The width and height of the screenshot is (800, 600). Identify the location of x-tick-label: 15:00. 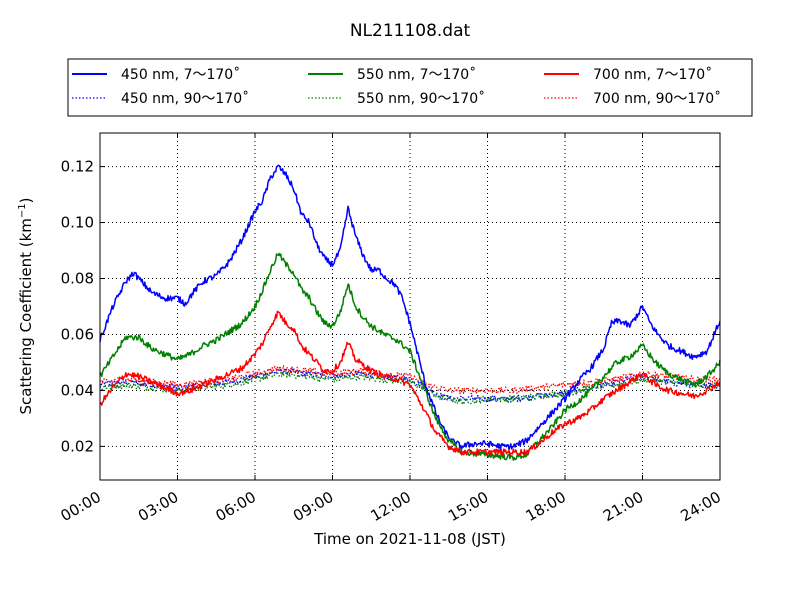
(468, 506).